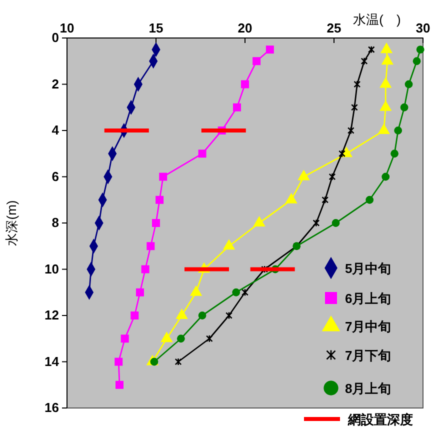  What do you see at coordinates (56, 130) in the screenshot?
I see `y-tick-label: 4` at bounding box center [56, 130].